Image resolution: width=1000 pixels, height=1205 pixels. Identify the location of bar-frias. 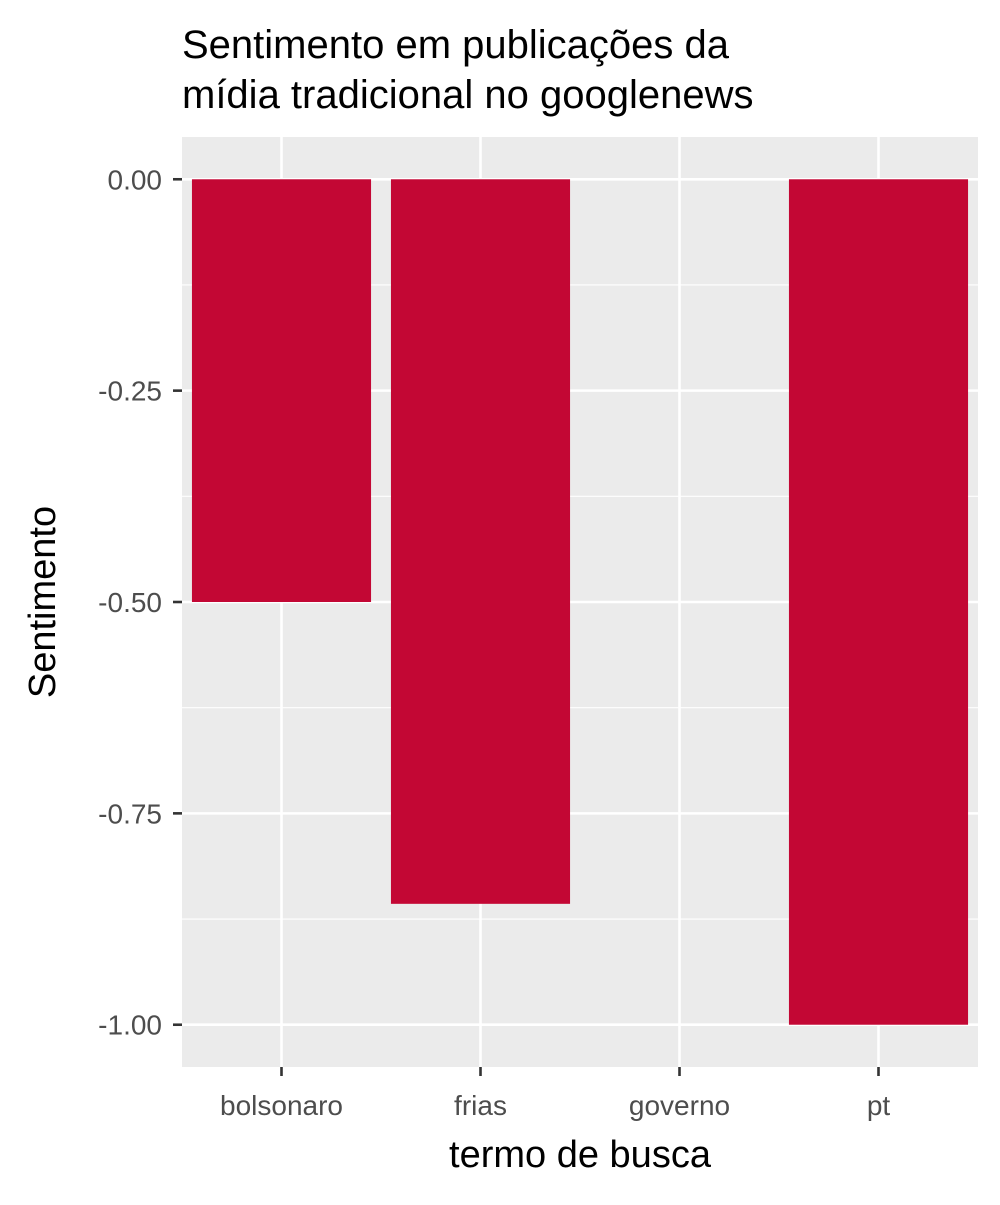
(480, 541).